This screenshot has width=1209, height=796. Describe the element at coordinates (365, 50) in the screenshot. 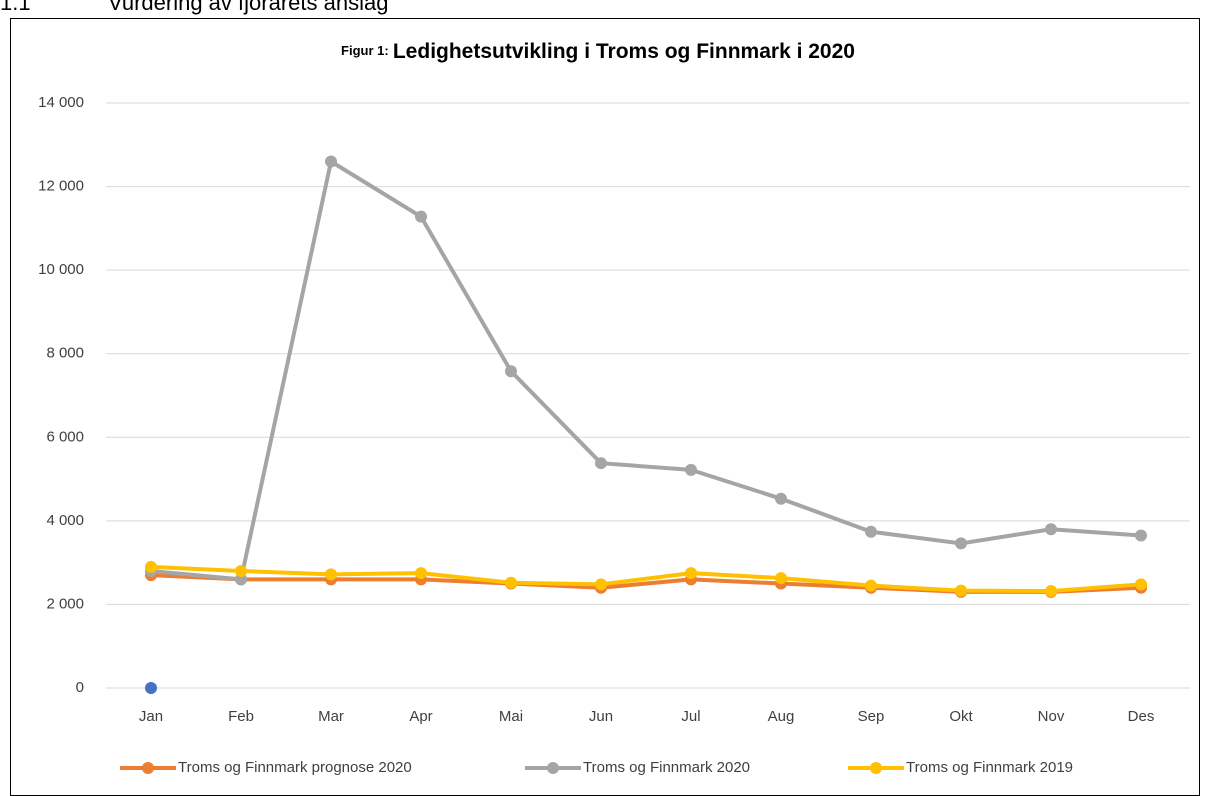

I see `title-prefix: Figur 1:` at that location.